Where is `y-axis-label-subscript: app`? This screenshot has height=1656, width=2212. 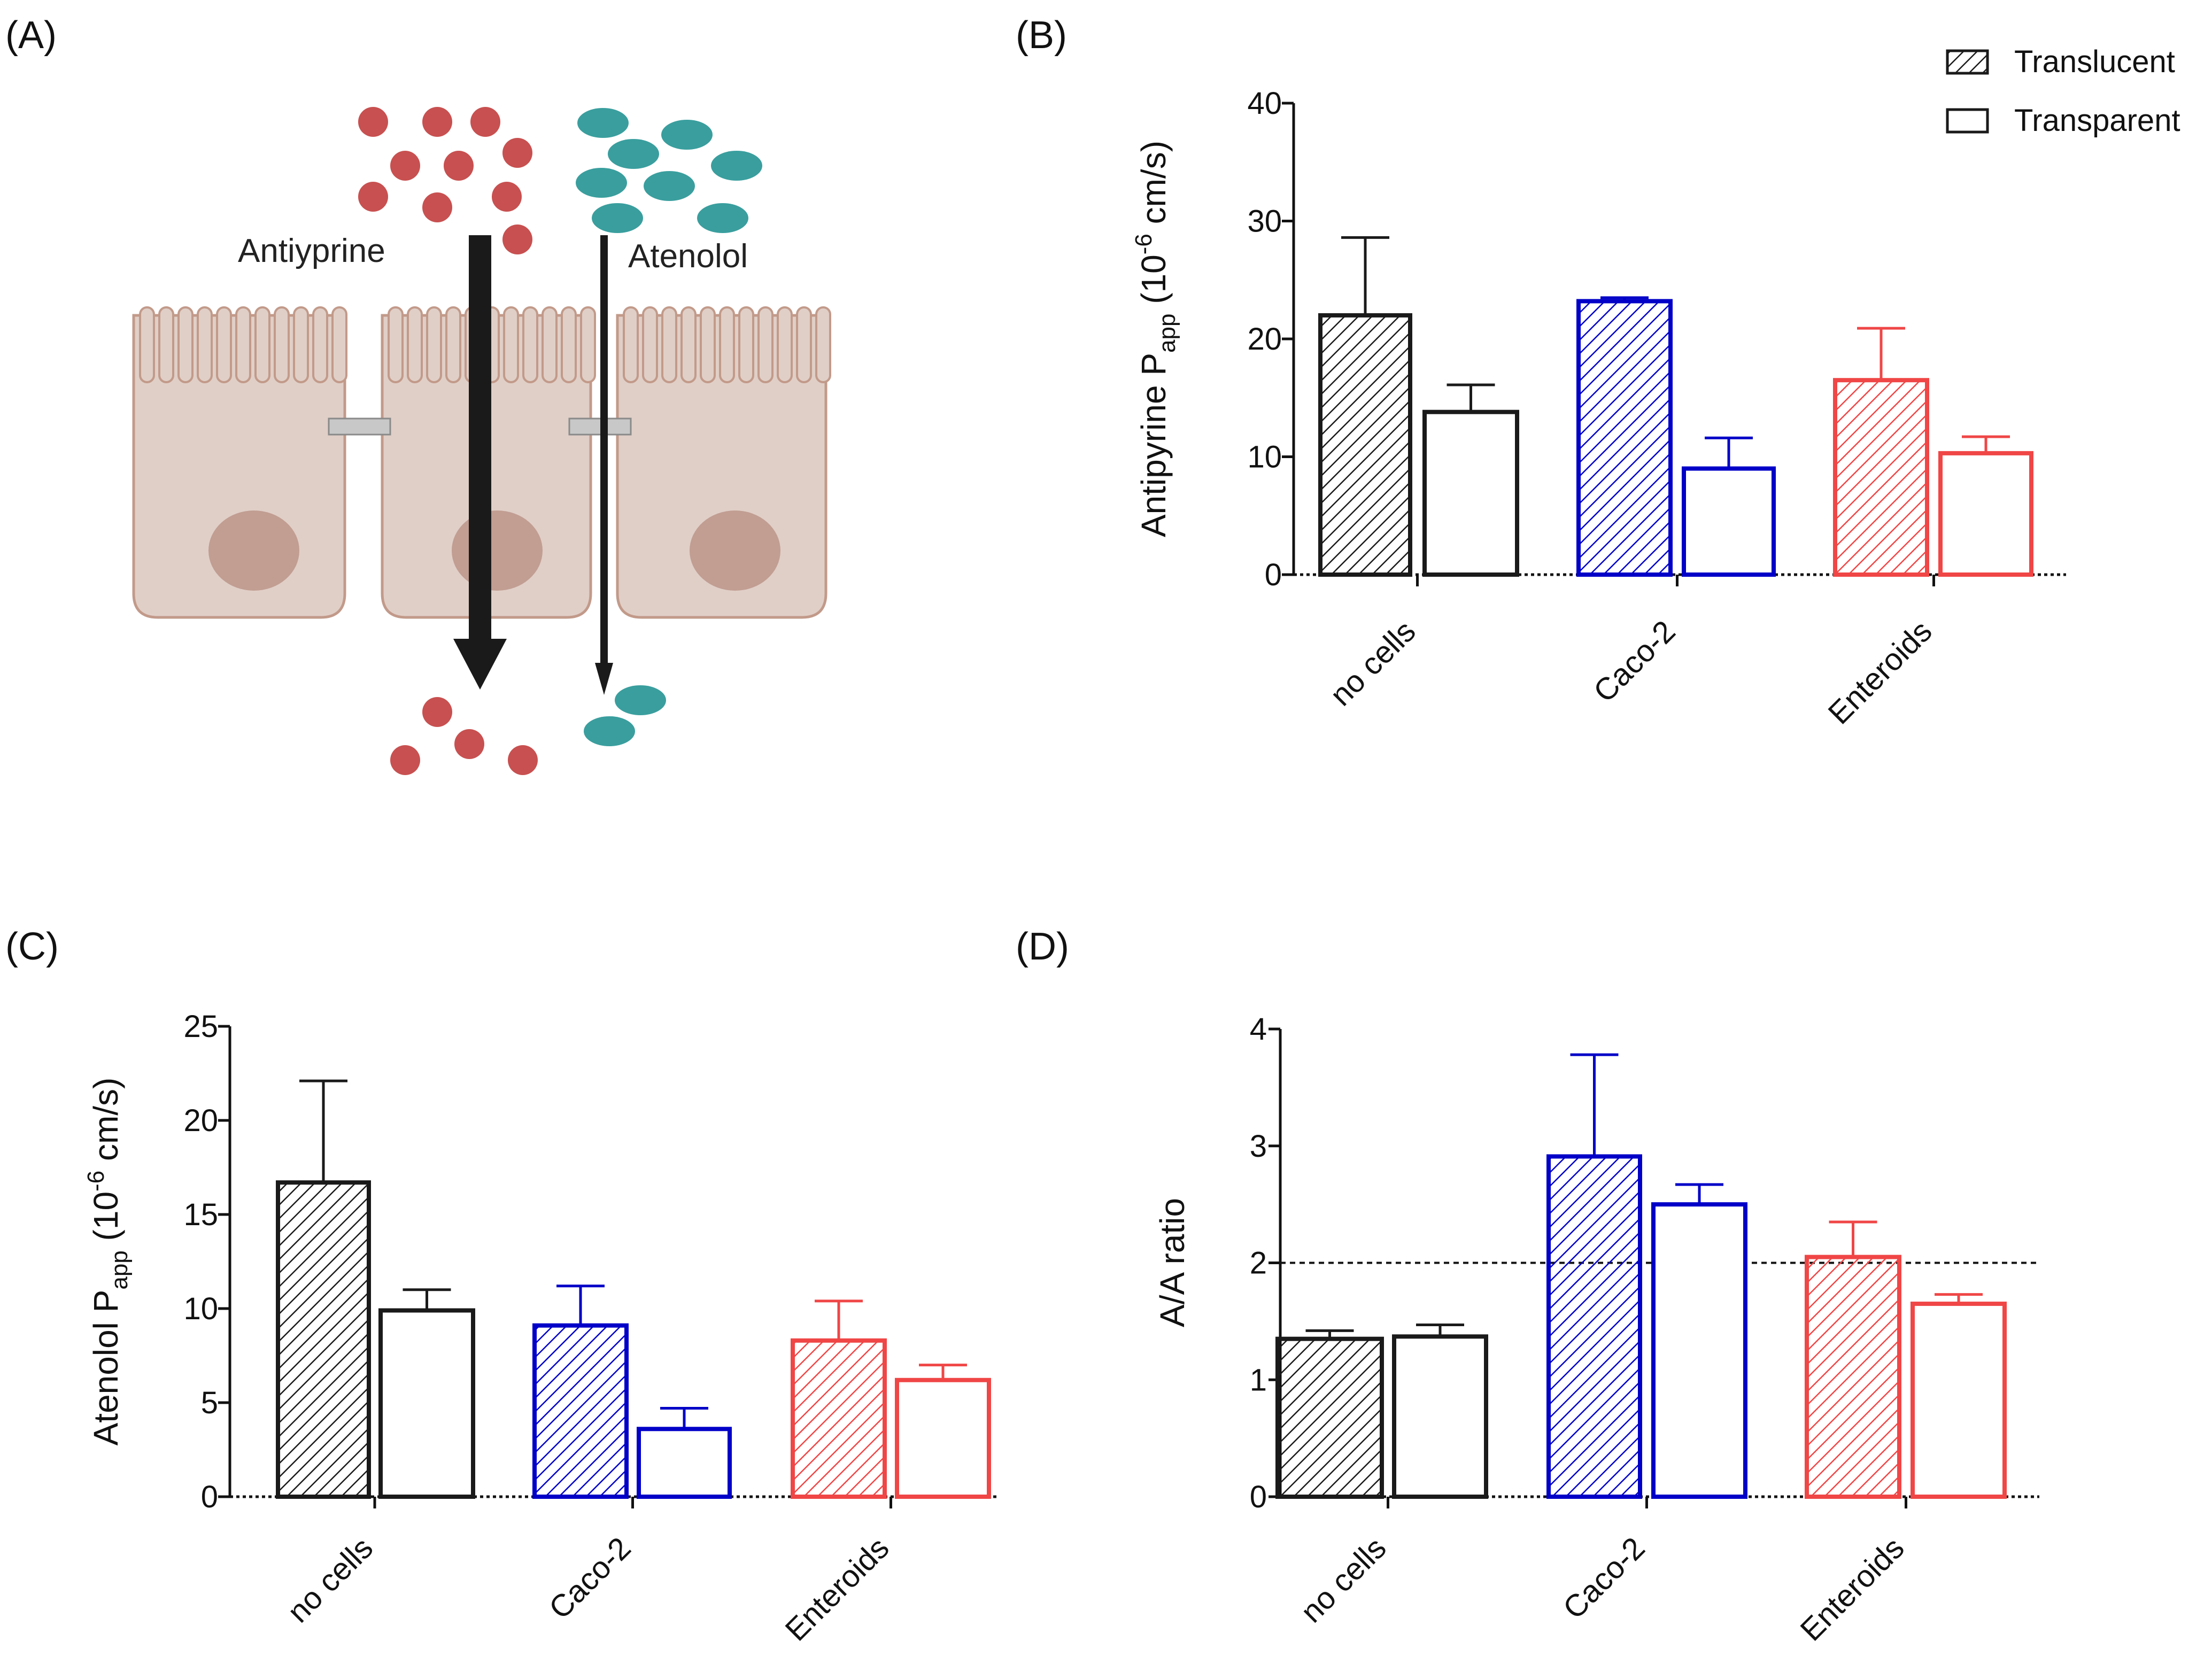
y-axis-label-subscript: app is located at coordinates (1167, 334).